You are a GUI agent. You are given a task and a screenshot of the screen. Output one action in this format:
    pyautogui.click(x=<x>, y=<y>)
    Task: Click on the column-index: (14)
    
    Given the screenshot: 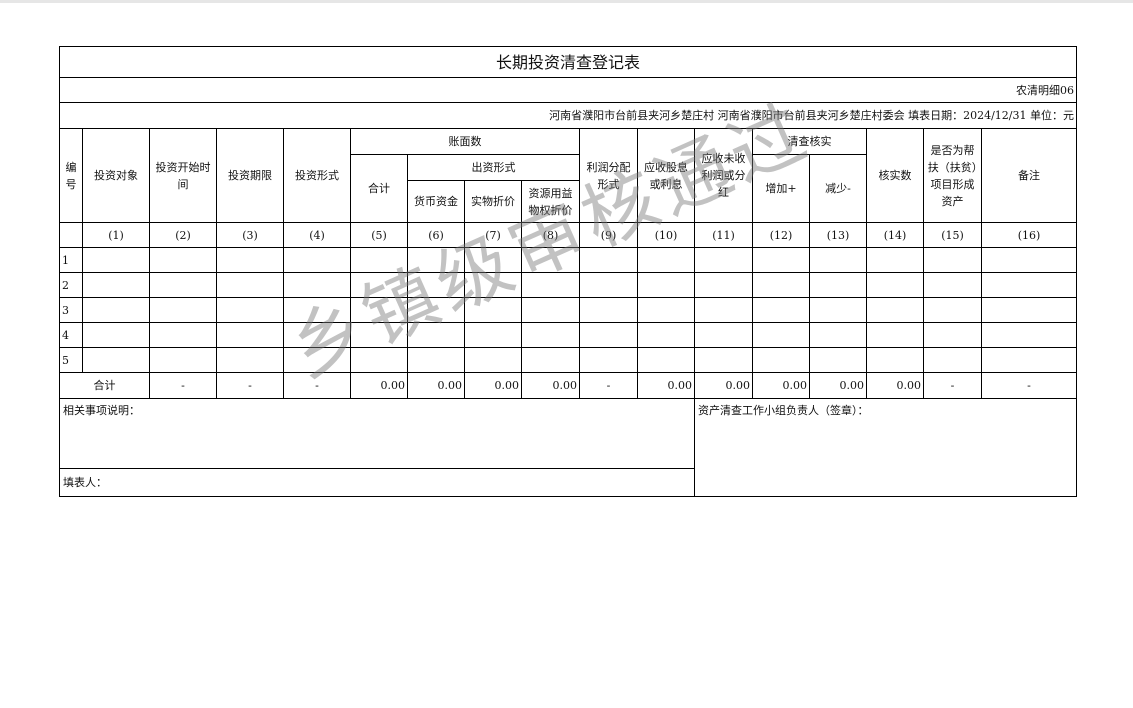 What is the action you would take?
    pyautogui.click(x=895, y=235)
    